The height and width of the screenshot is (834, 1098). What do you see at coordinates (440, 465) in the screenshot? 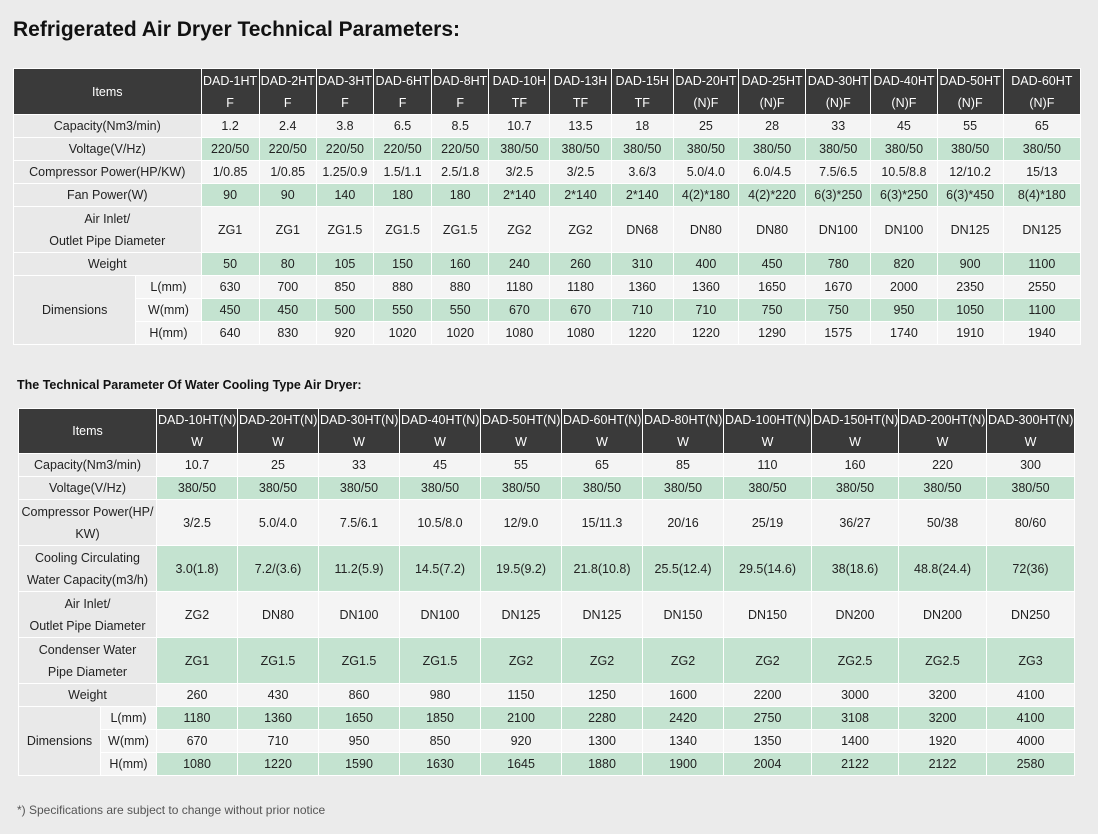
I see `table-cell: 45` at bounding box center [440, 465].